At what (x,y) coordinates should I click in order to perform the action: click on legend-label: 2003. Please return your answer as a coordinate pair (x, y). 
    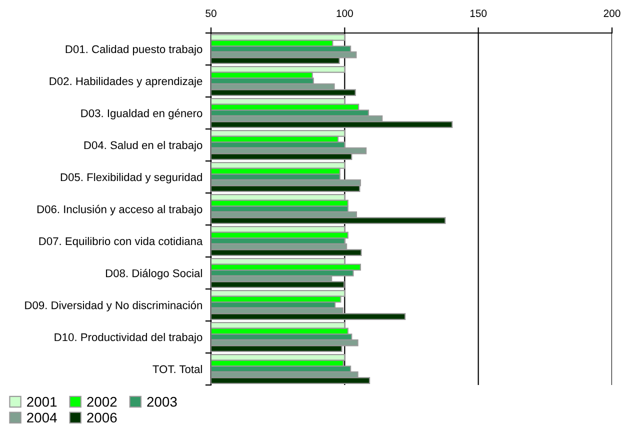
    Looking at the image, I should click on (162, 401).